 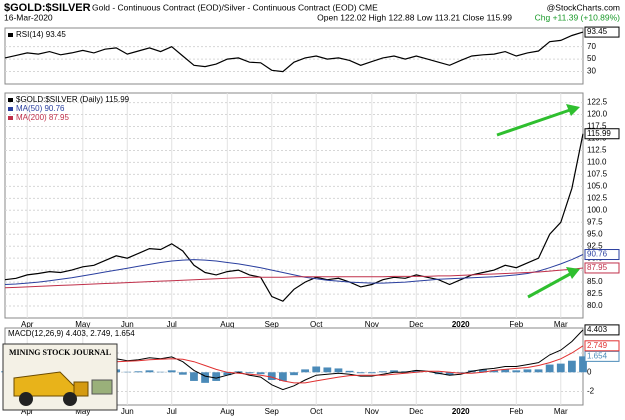 What do you see at coordinates (583, 7) in the screenshot?
I see `source: @StockCharts.com` at bounding box center [583, 7].